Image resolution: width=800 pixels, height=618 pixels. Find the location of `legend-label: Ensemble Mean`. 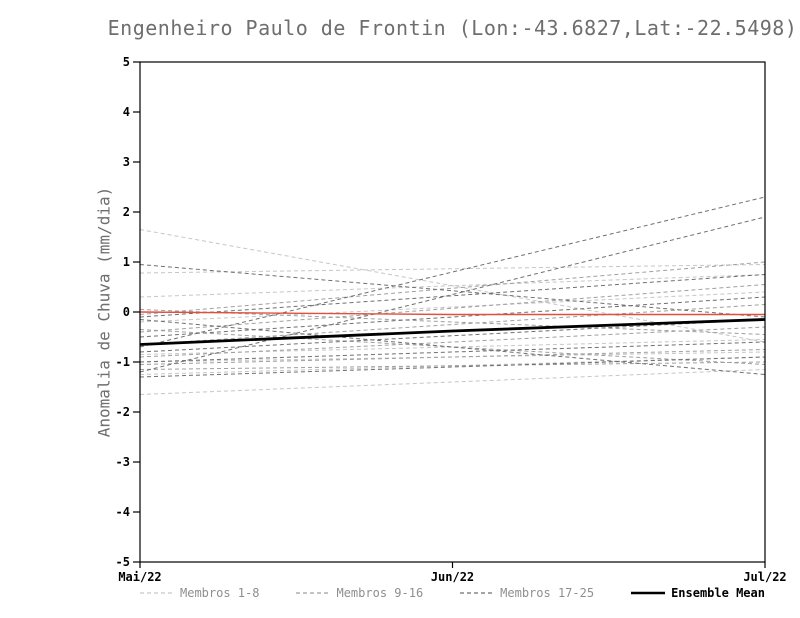

legend-label: Ensemble Mean is located at coordinates (718, 593).